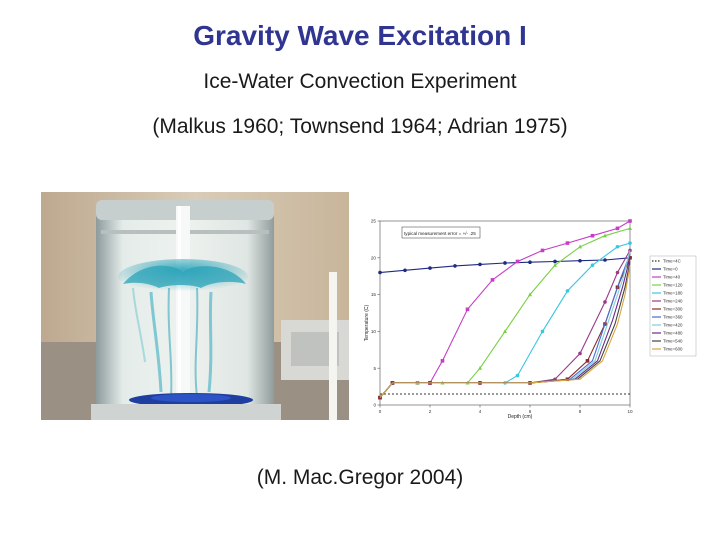 The width and height of the screenshot is (720, 540). I want to click on y-tick-label: 25, so click(374, 221).